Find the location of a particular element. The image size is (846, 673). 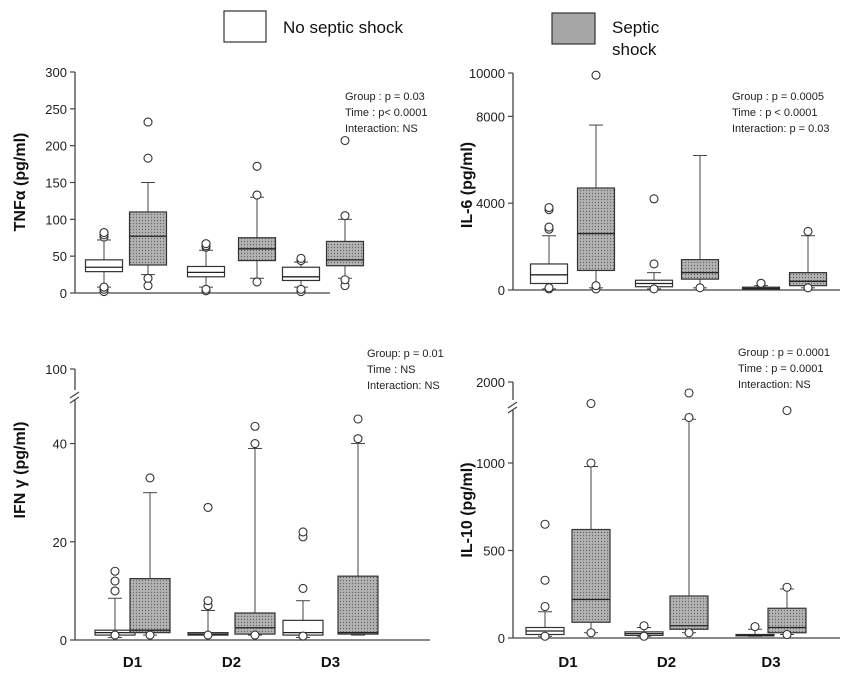

stat-line-2: Time : p = 0.0001 is located at coordinates (781, 369).